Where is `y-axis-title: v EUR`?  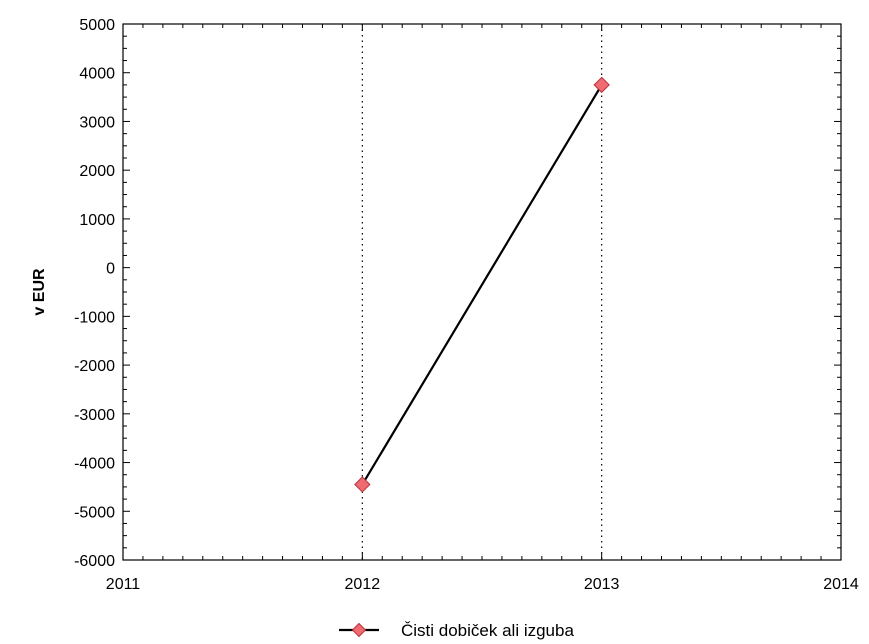 y-axis-title: v EUR is located at coordinates (39, 292).